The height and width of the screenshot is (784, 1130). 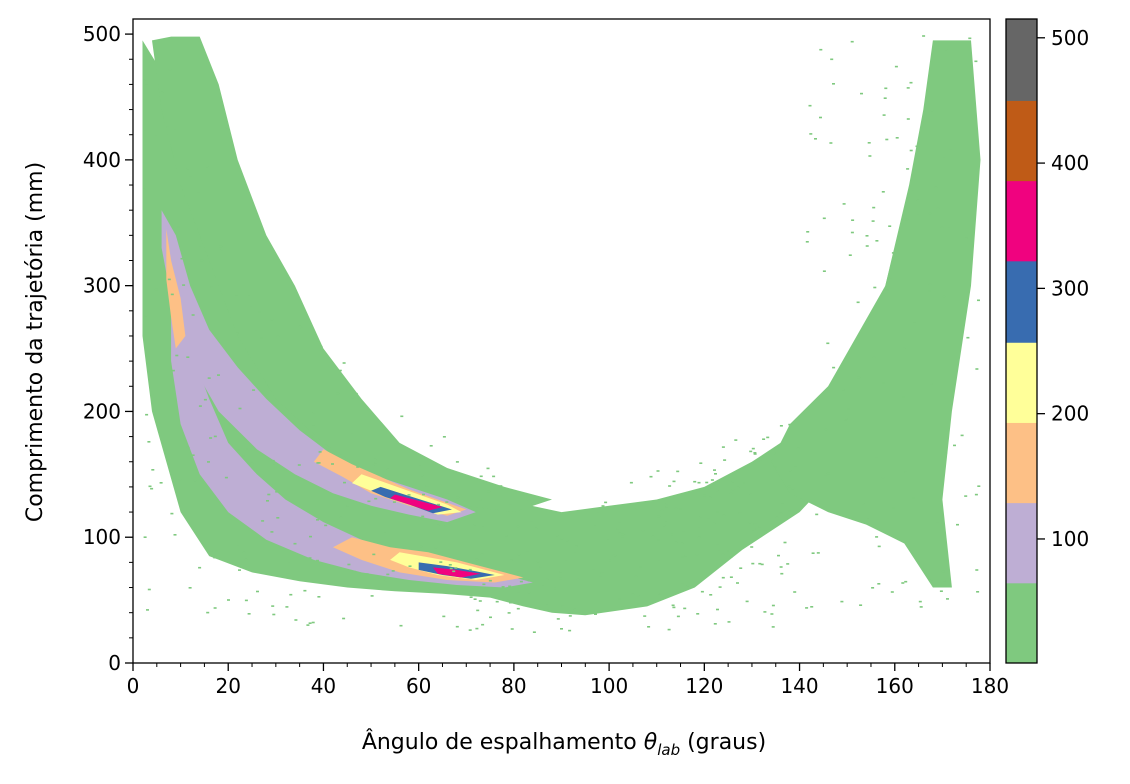 What do you see at coordinates (227, 686) in the screenshot?
I see `x-tick-label: 20` at bounding box center [227, 686].